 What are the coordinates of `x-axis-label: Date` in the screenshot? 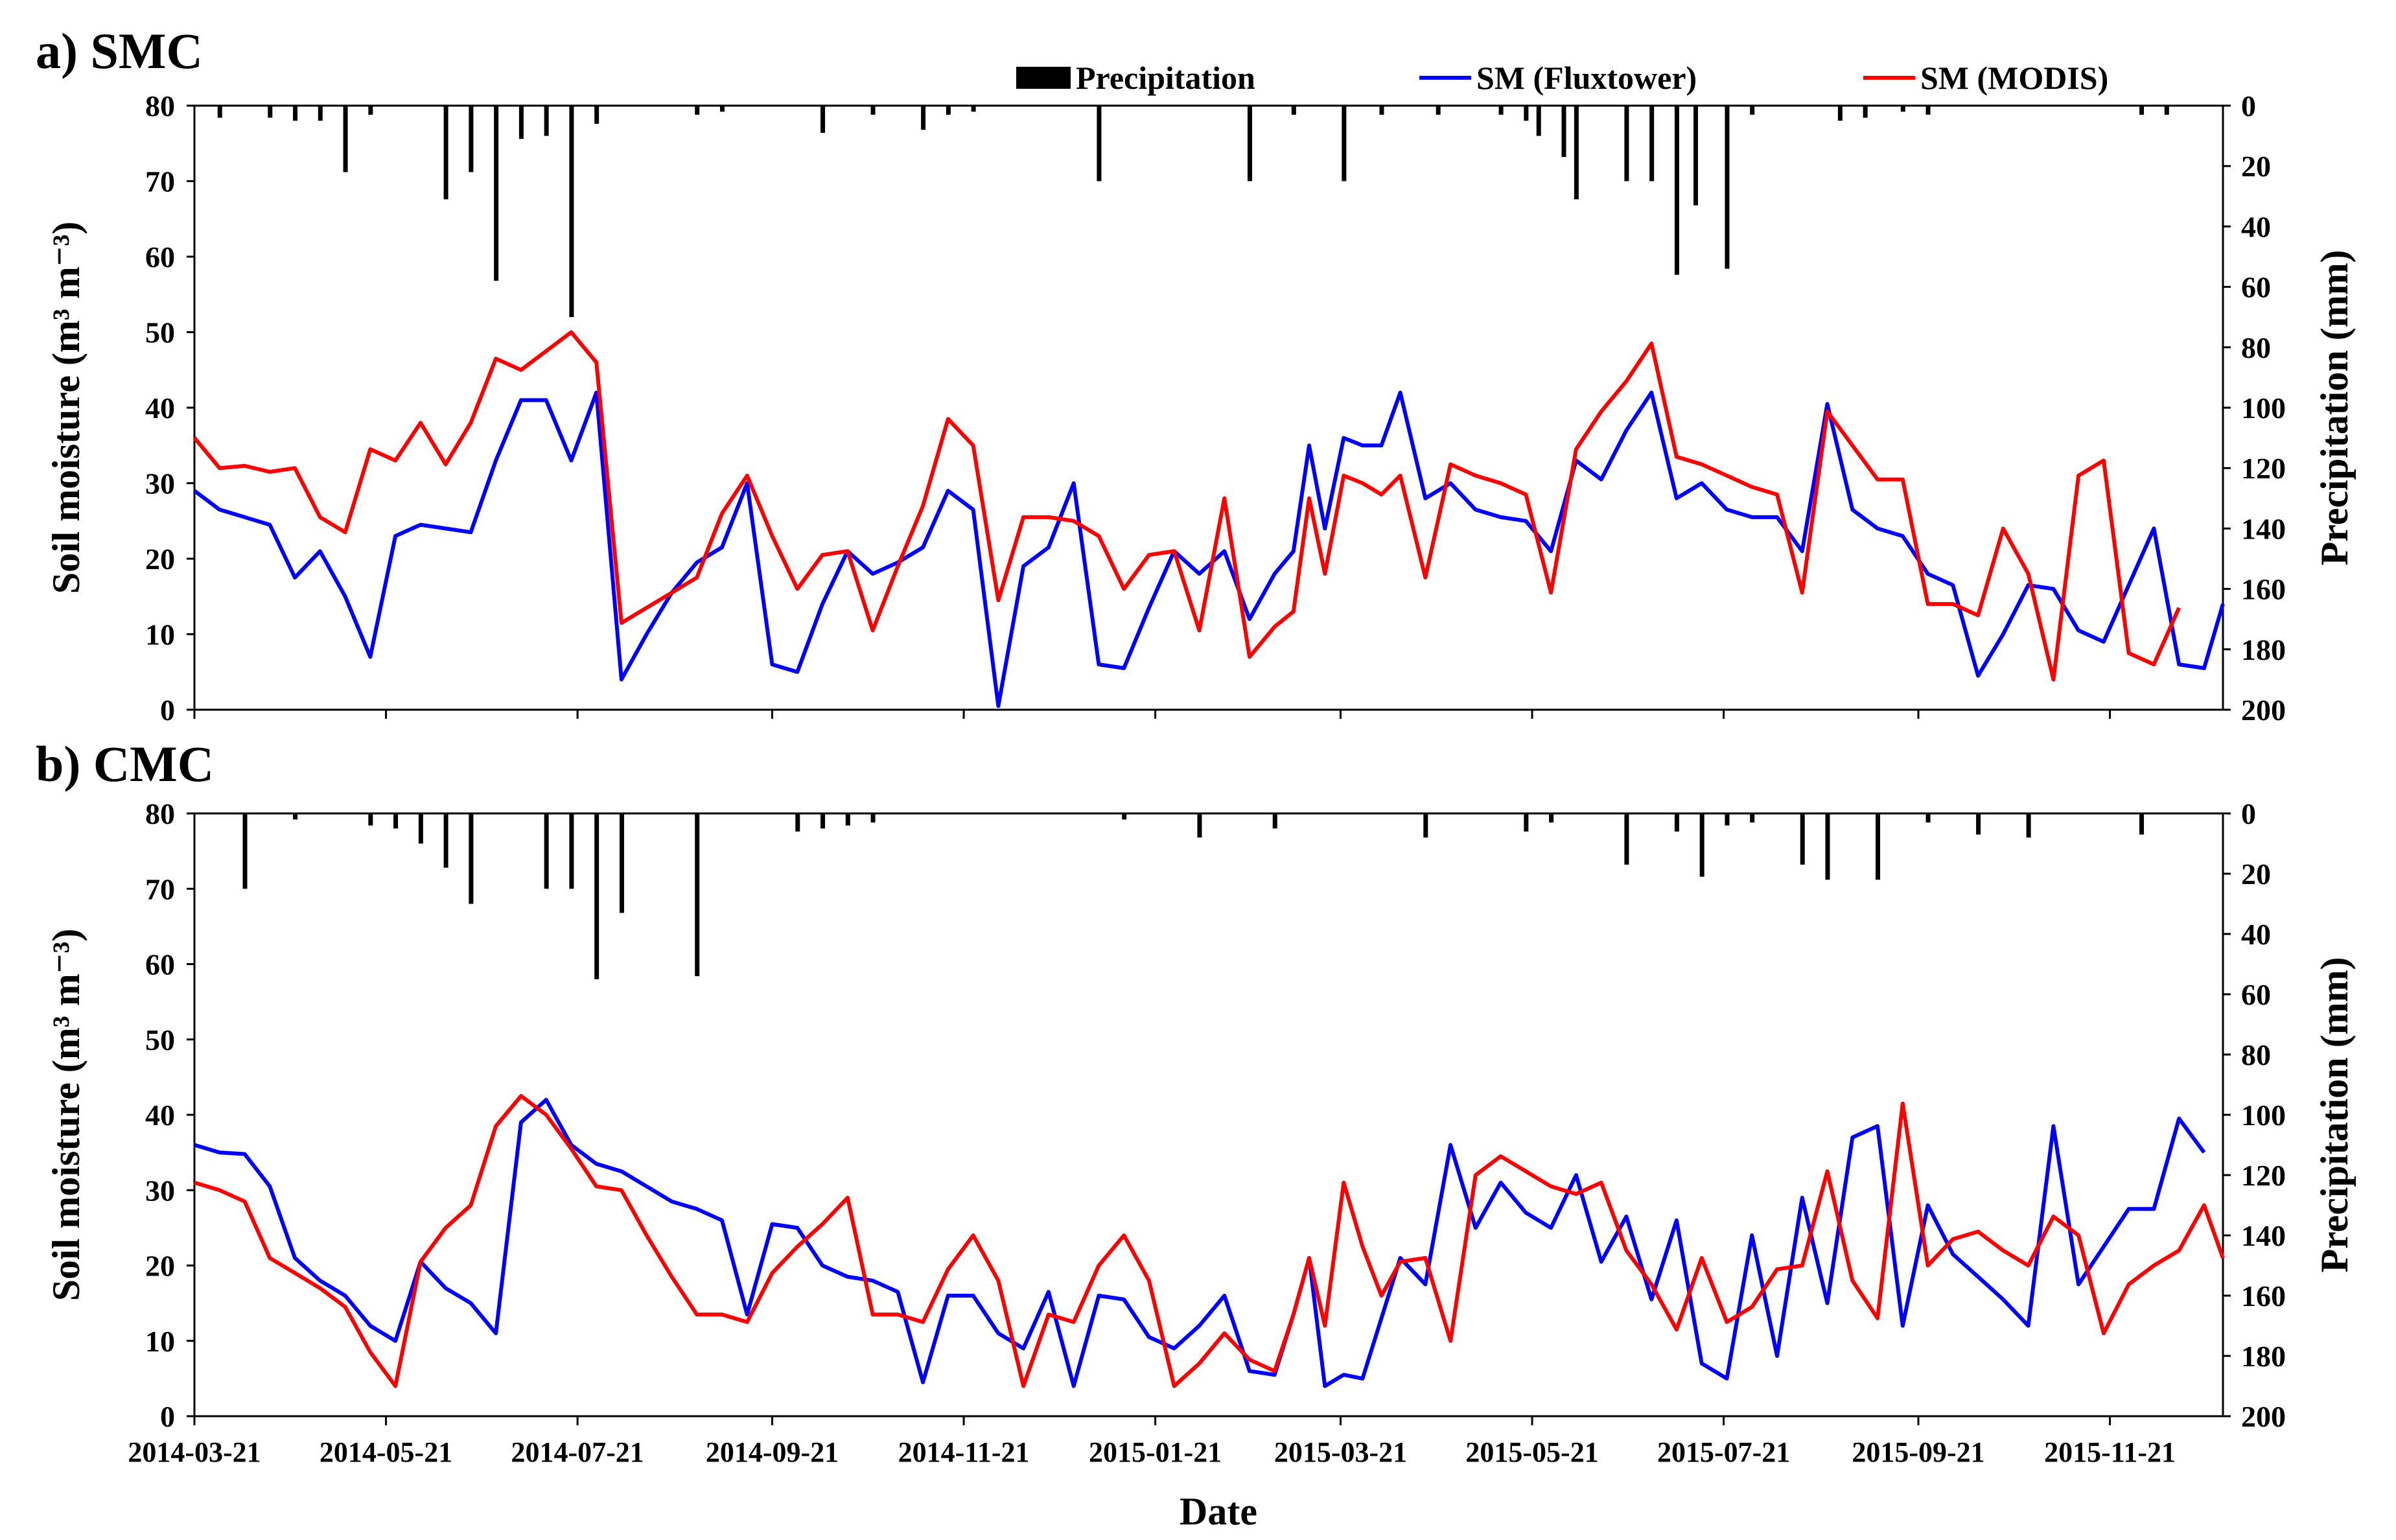 It's located at (1218, 1511).